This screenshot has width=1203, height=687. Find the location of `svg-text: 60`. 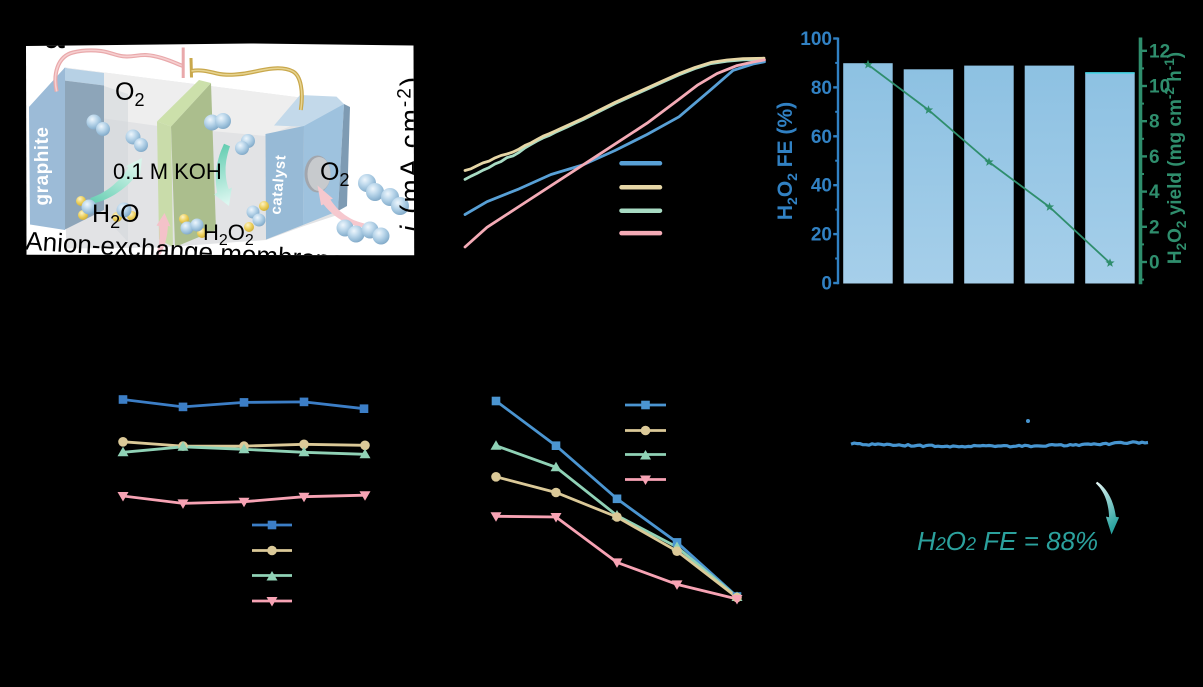

svg-text: 60 is located at coordinates (821, 137).